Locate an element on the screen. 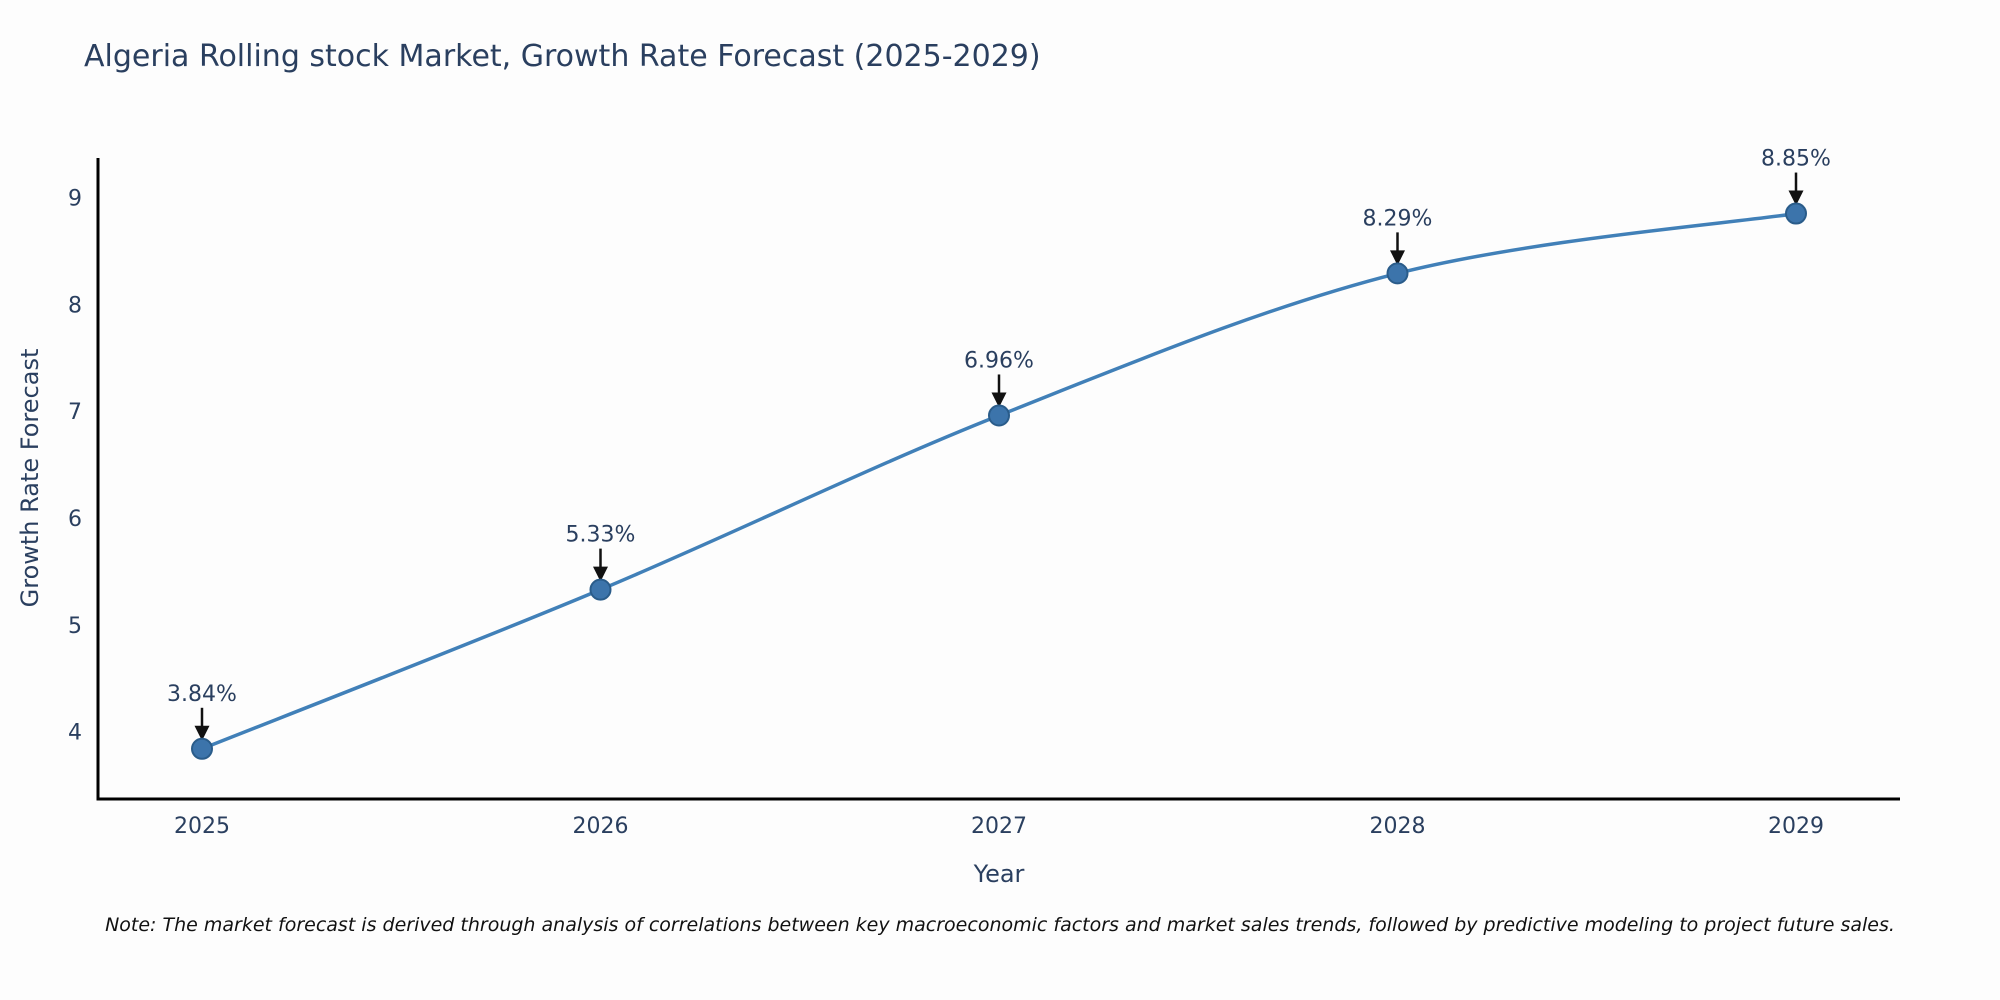 The image size is (2000, 1000). x-tick-label: 2026 is located at coordinates (601, 826).